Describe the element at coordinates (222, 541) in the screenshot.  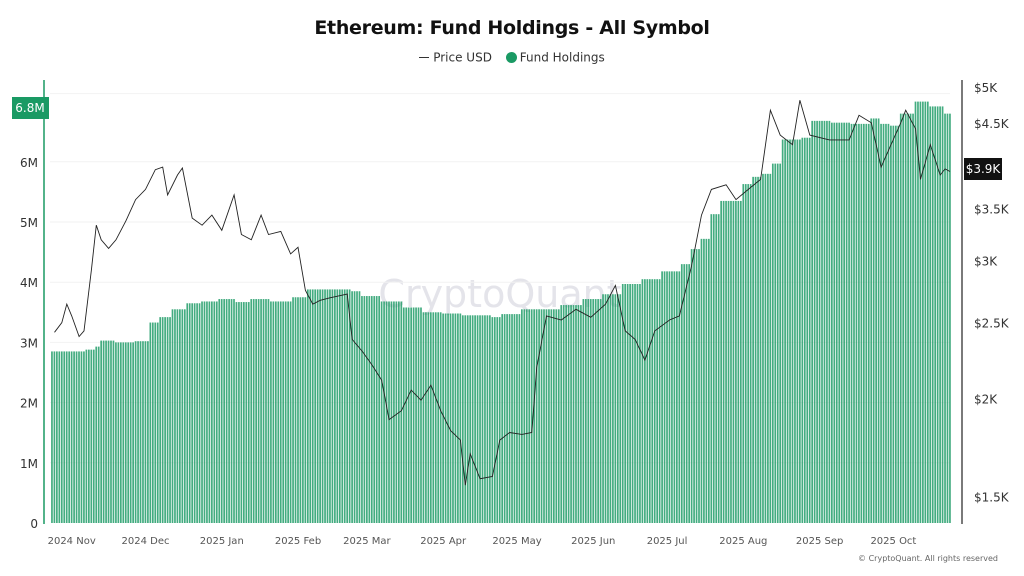
I see `x-axis-tick-label: 2025 Jan` at that location.